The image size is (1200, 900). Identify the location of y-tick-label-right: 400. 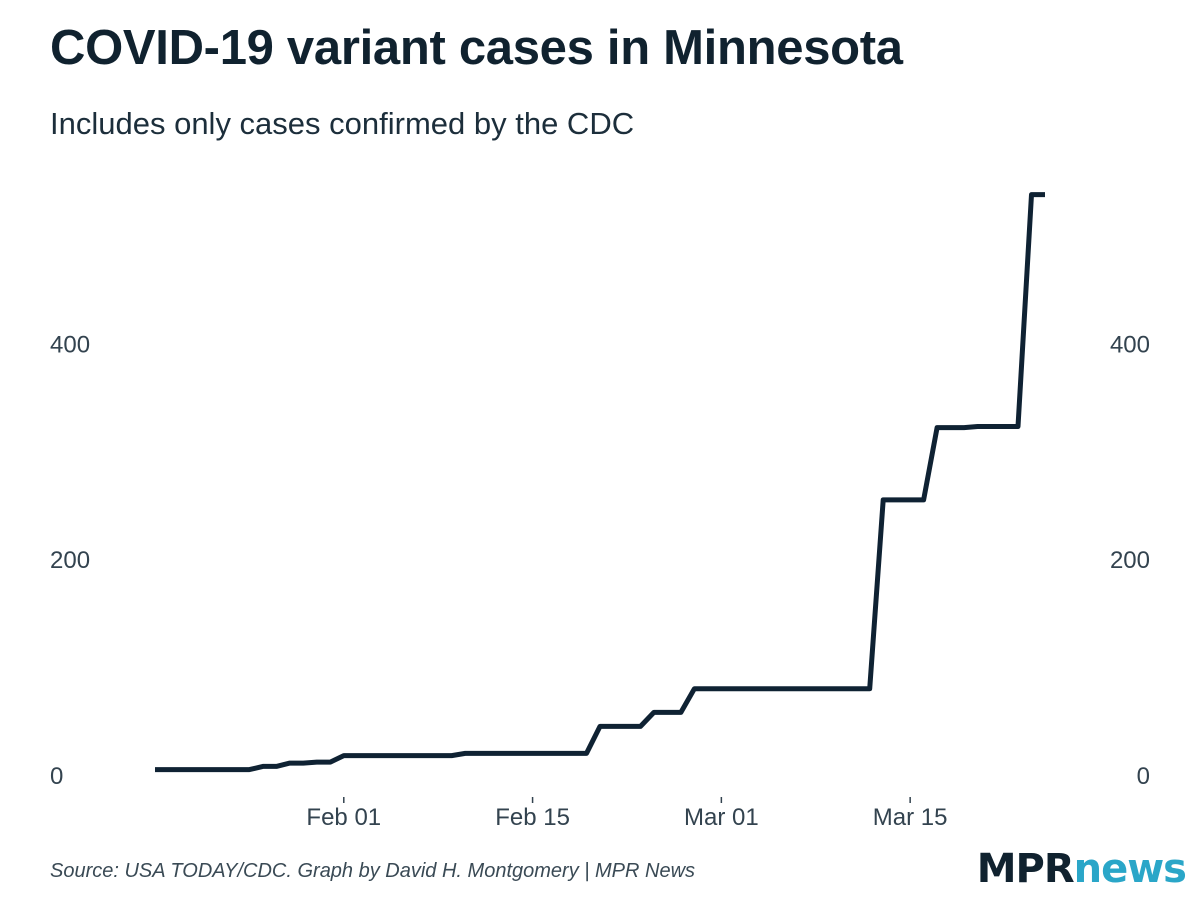
(1130, 344).